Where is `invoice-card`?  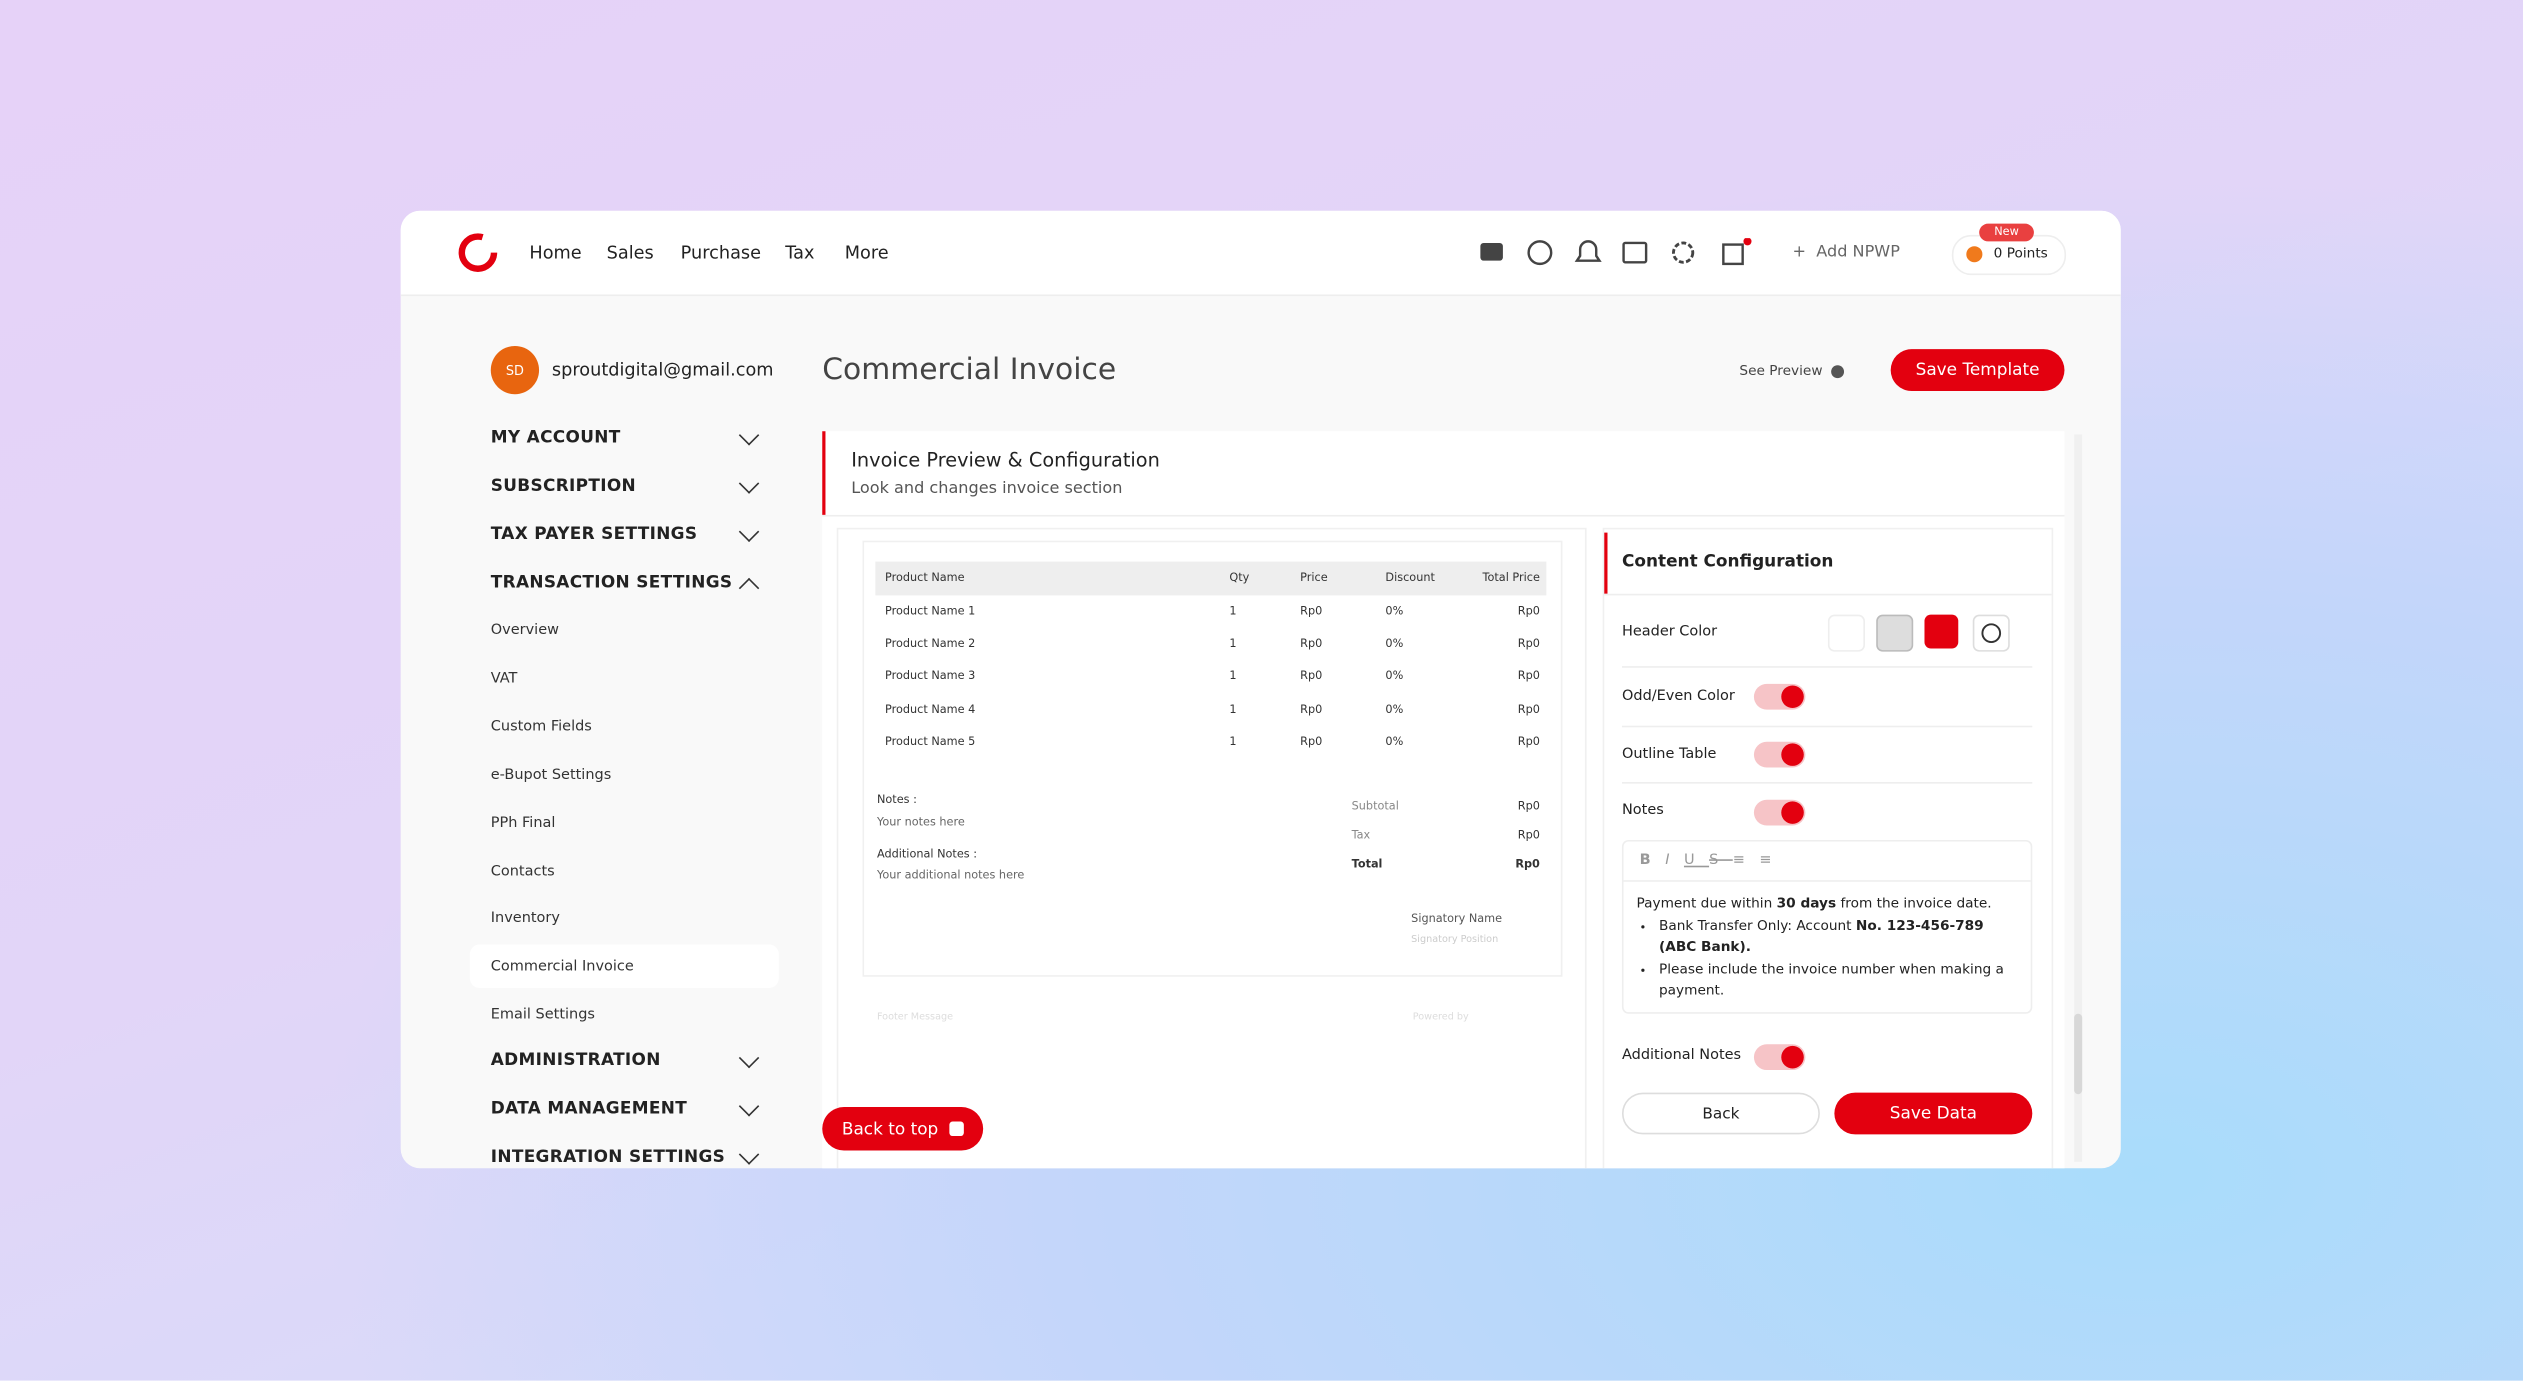 invoice-card is located at coordinates (1212, 758).